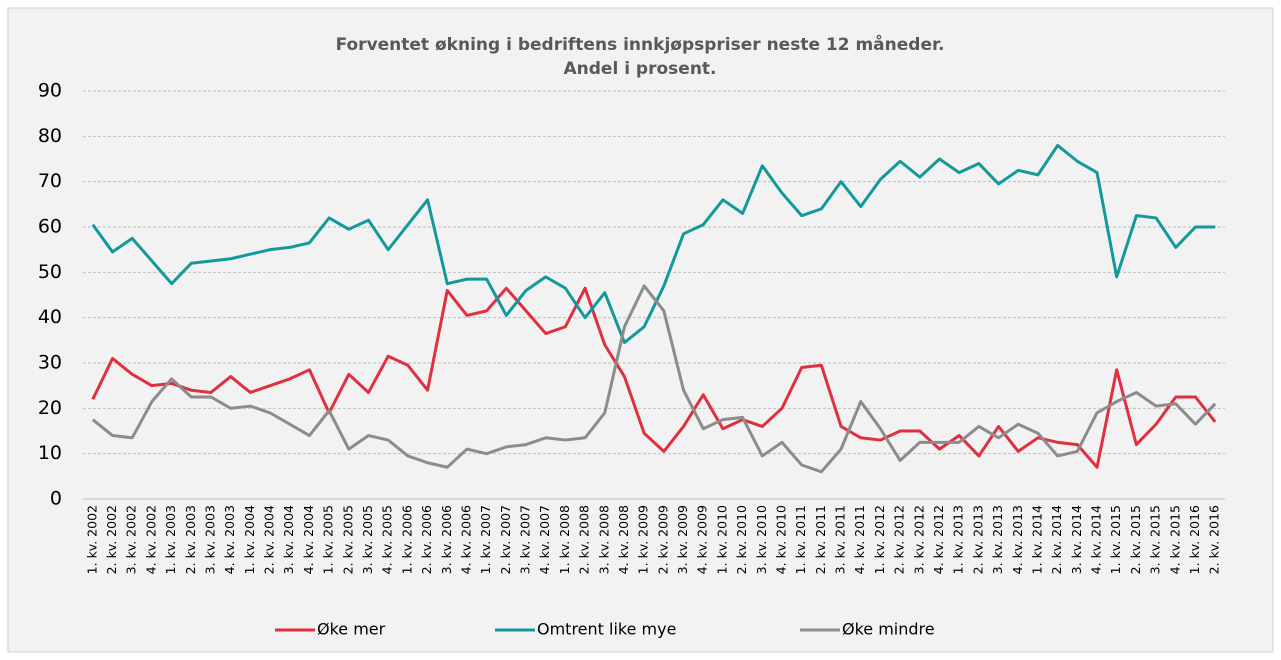 The width and height of the screenshot is (1281, 660). I want to click on x-tick-label: 3. kv. 2012, so click(918, 539).